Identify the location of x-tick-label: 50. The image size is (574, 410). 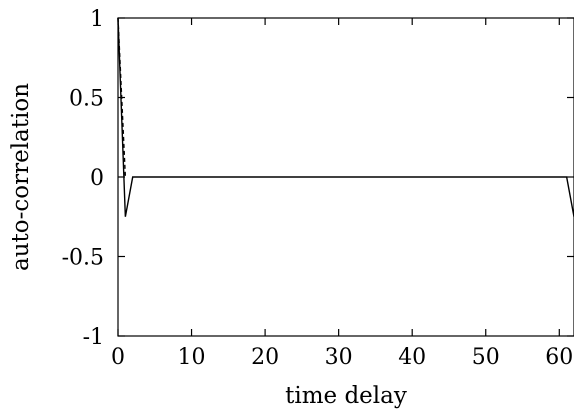
(486, 357).